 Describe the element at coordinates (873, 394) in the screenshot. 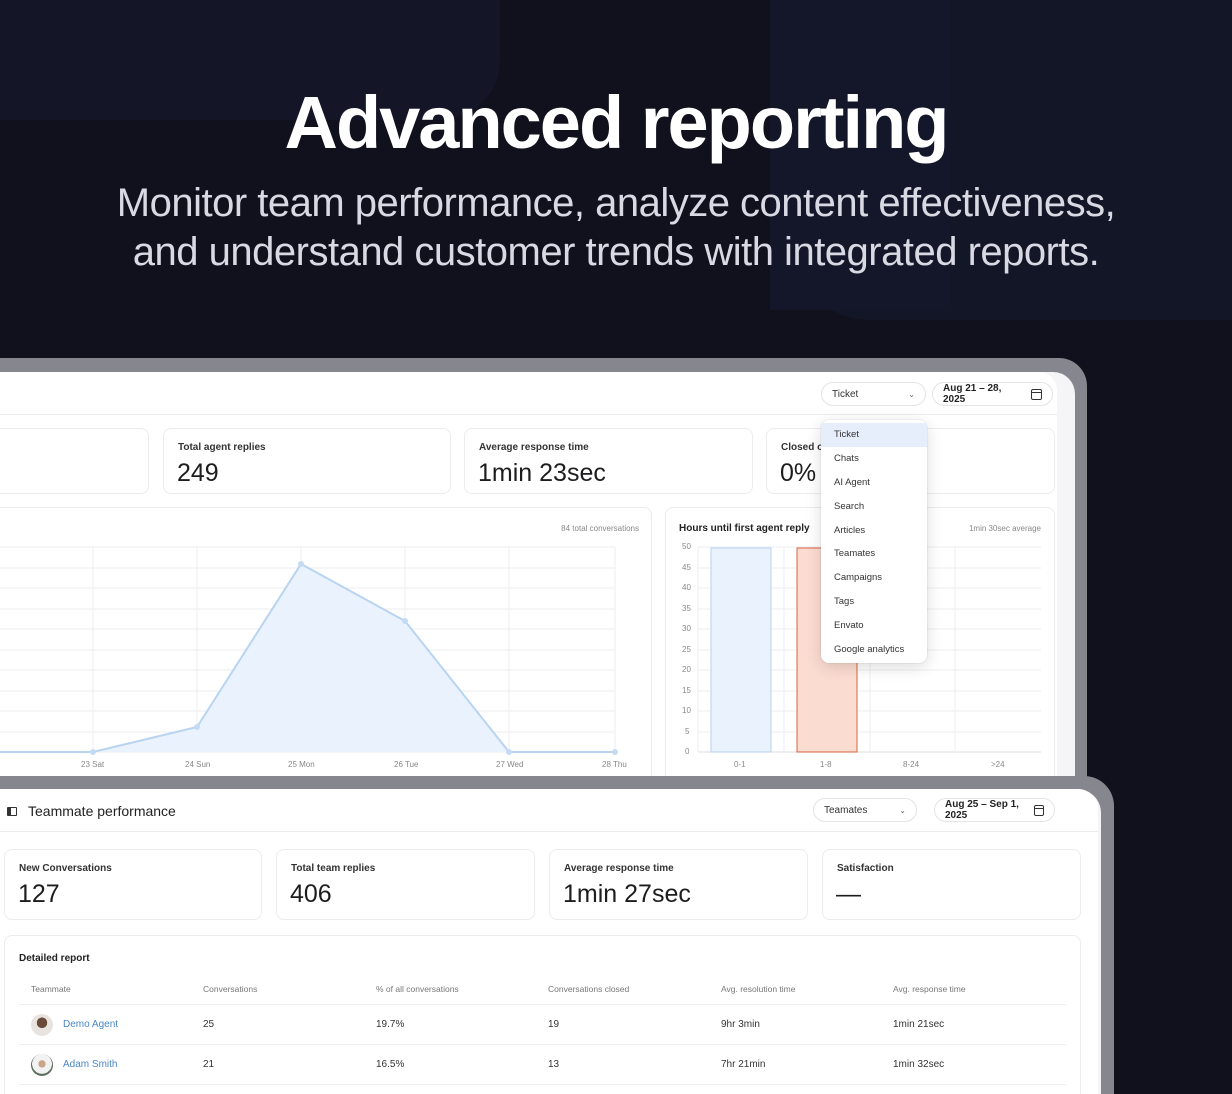

I see `report-type-select: Ticket ⌄` at that location.